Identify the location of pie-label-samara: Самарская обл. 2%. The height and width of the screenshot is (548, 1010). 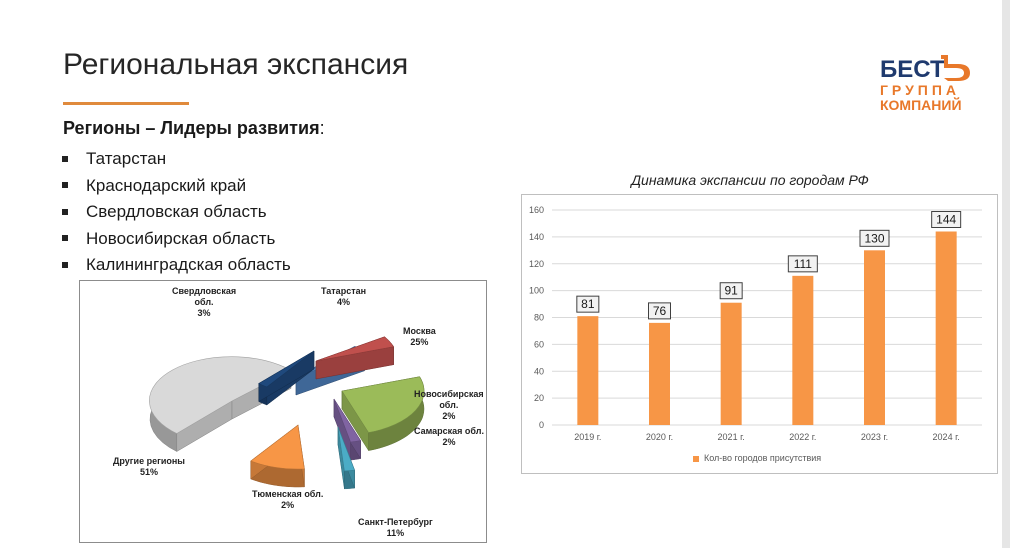
(449, 437).